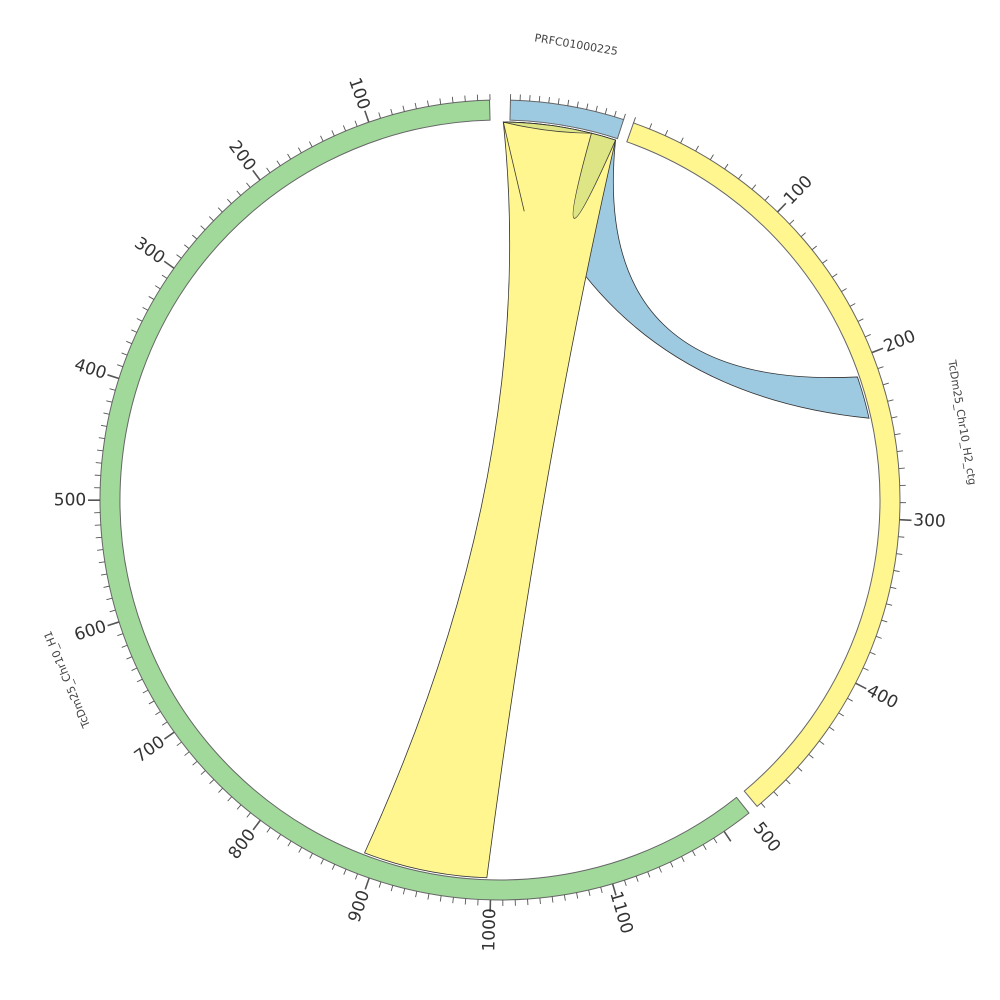 The height and width of the screenshot is (1000, 1000). What do you see at coordinates (242, 844) in the screenshot?
I see `tick-label-h1: 800` at bounding box center [242, 844].